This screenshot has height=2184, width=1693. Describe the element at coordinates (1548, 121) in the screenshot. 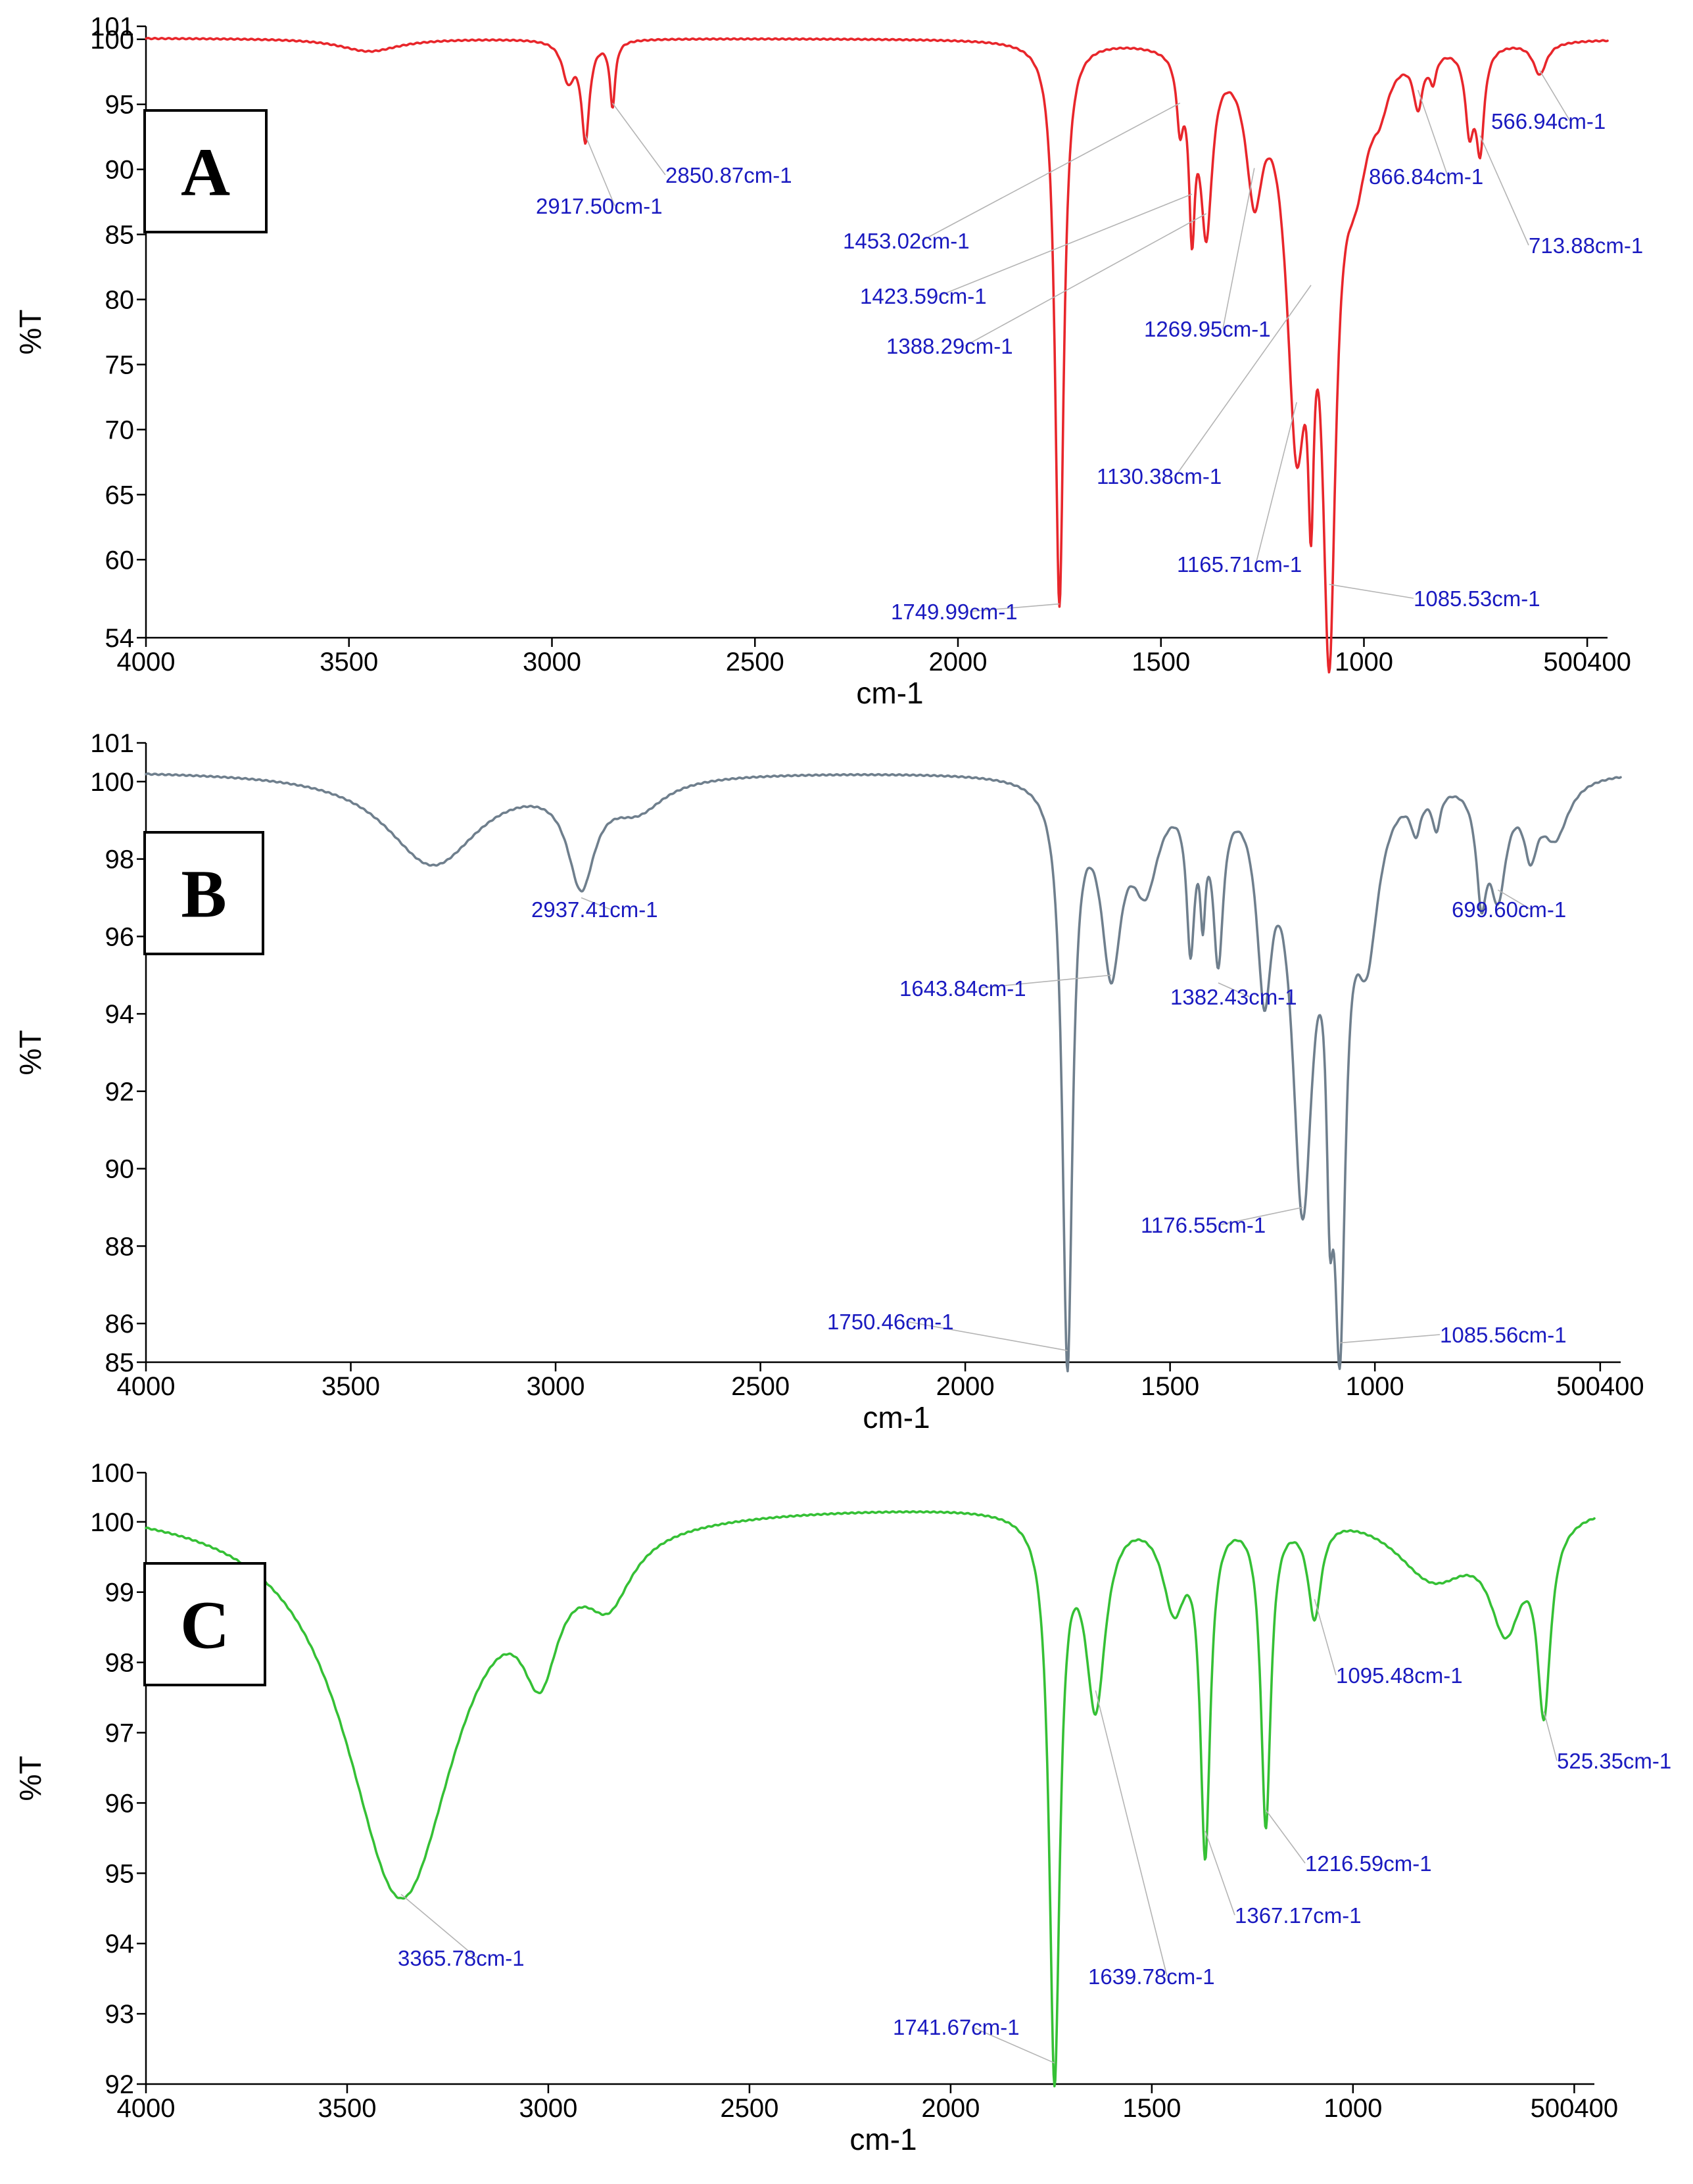

I see `peak-annotation: 566.94cm-1` at that location.